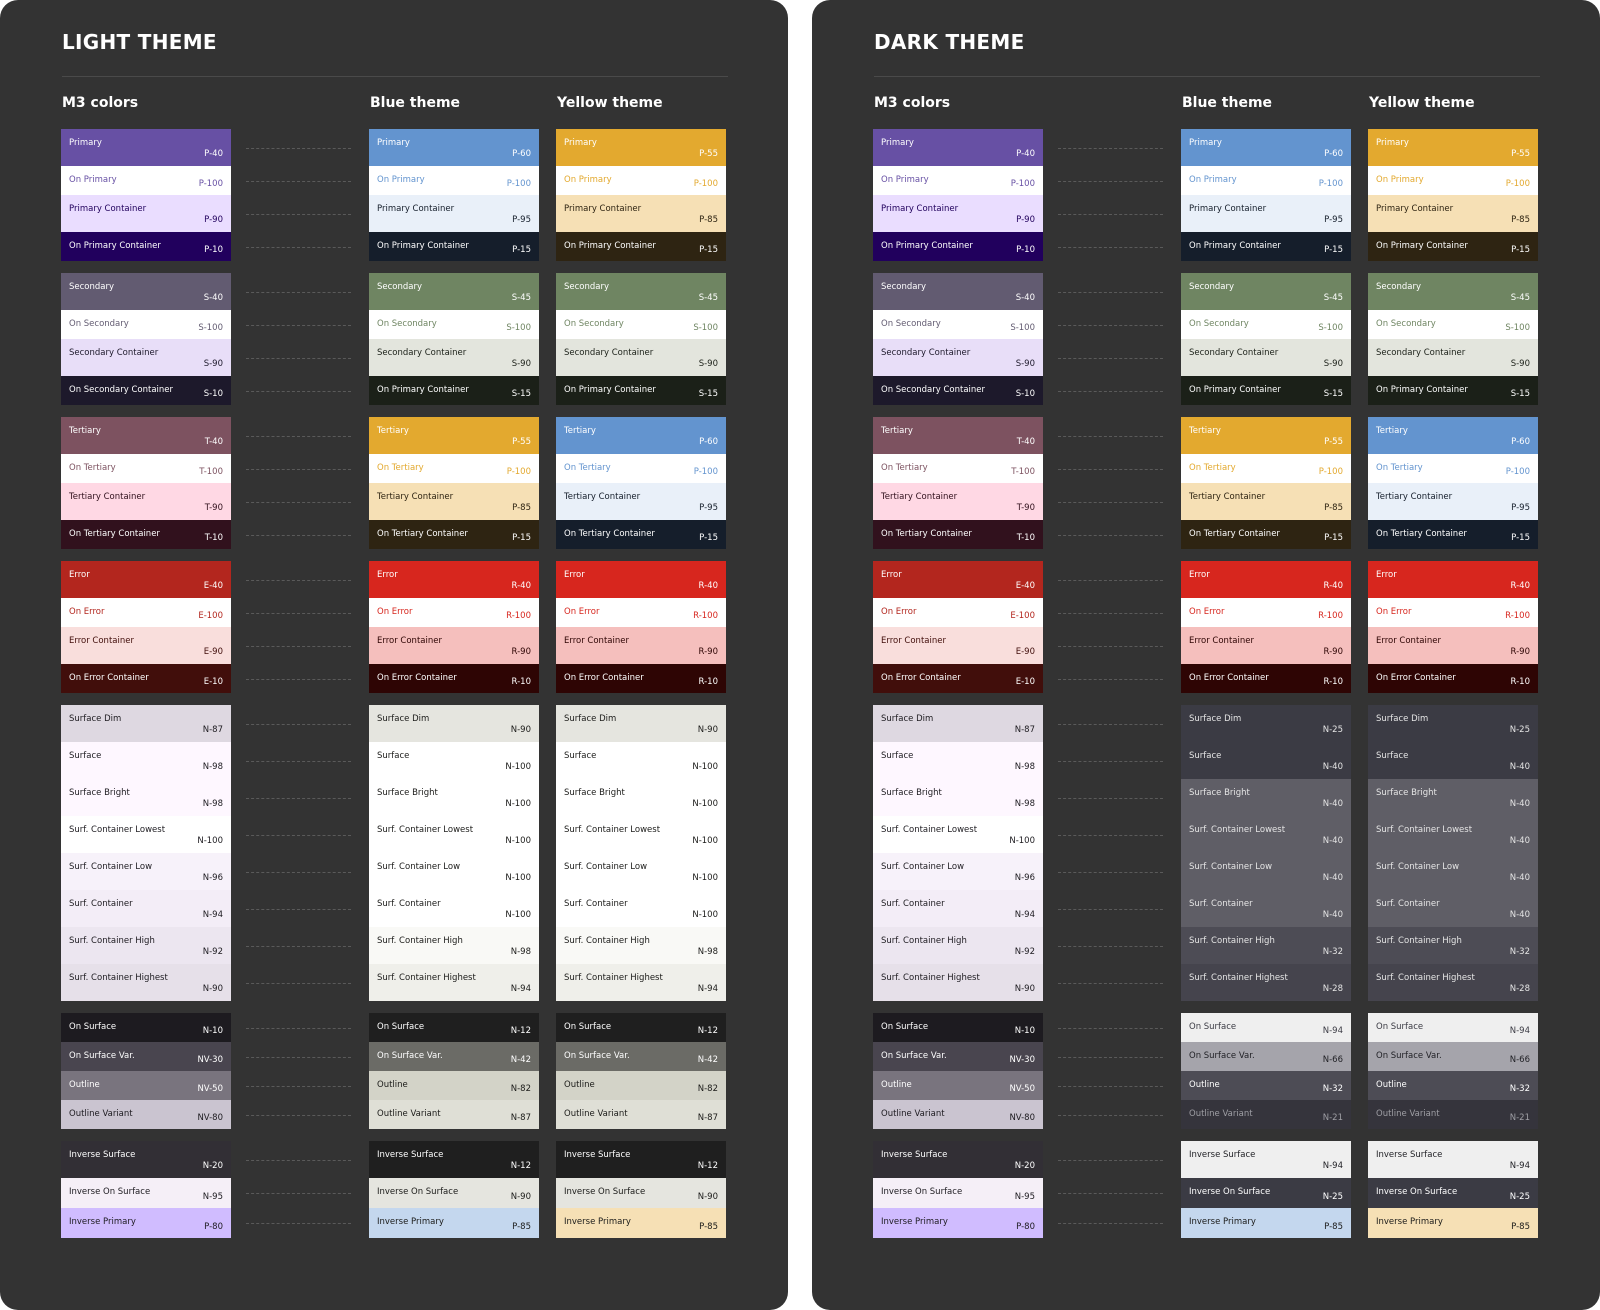 This screenshot has width=1600, height=1310. What do you see at coordinates (211, 472) in the screenshot?
I see `swatch-code: T-100` at bounding box center [211, 472].